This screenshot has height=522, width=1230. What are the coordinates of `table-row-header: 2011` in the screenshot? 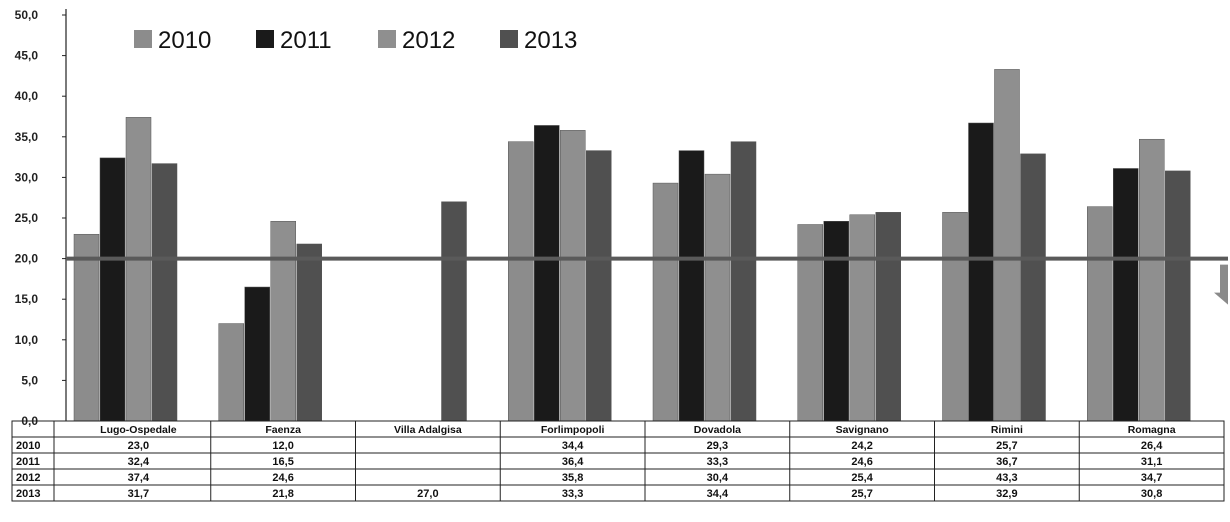 It's located at (28, 462).